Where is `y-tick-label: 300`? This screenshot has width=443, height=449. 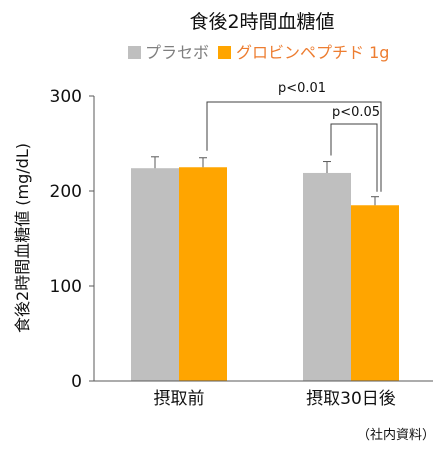 y-tick-label: 300 is located at coordinates (66, 97).